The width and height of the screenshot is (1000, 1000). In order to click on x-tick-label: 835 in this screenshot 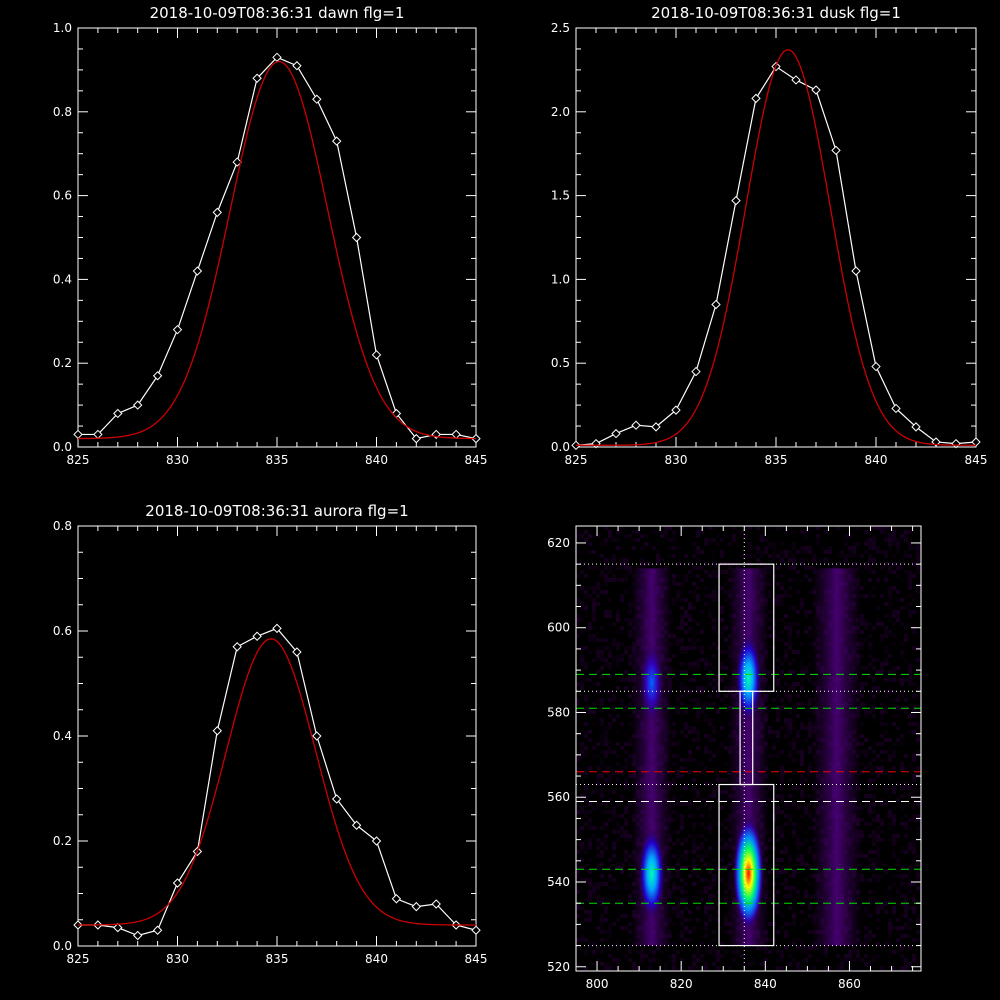, I will do `click(277, 959)`.